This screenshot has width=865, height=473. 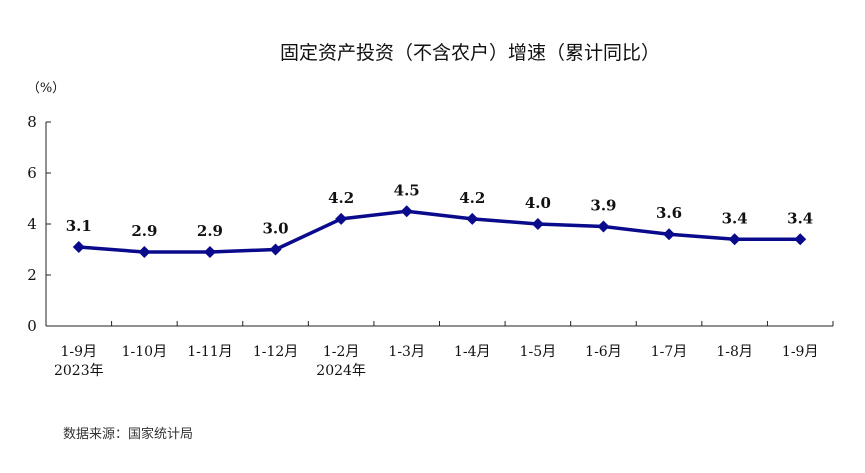 What do you see at coordinates (32, 173) in the screenshot?
I see `y-tick-label: 6` at bounding box center [32, 173].